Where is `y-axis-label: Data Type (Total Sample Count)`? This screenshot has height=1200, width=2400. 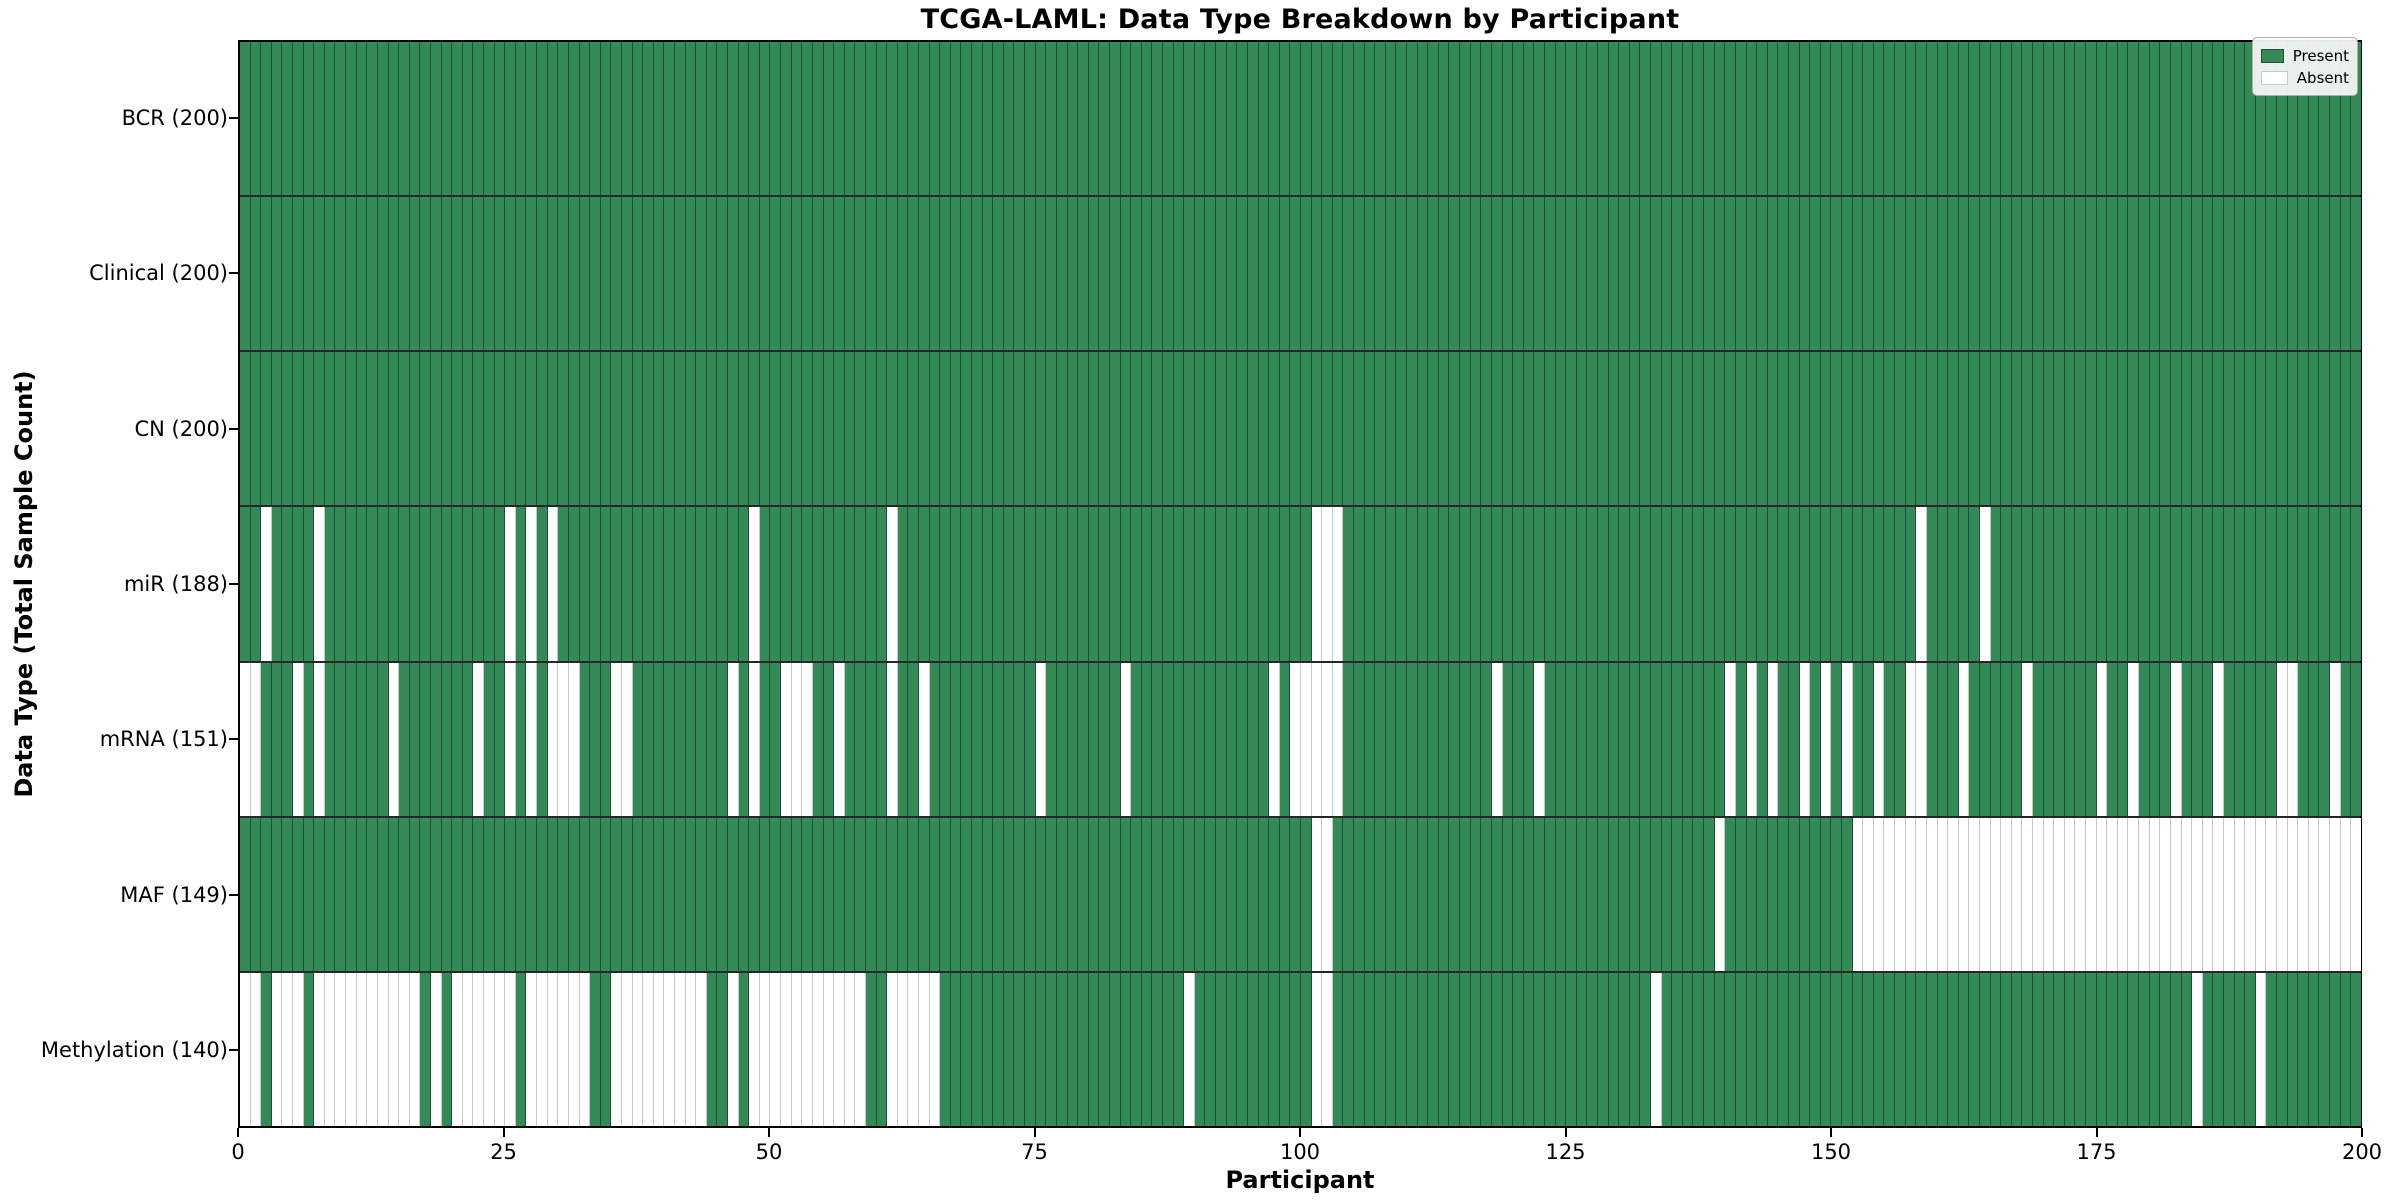 y-axis-label: Data Type (Total Sample Count) is located at coordinates (24, 584).